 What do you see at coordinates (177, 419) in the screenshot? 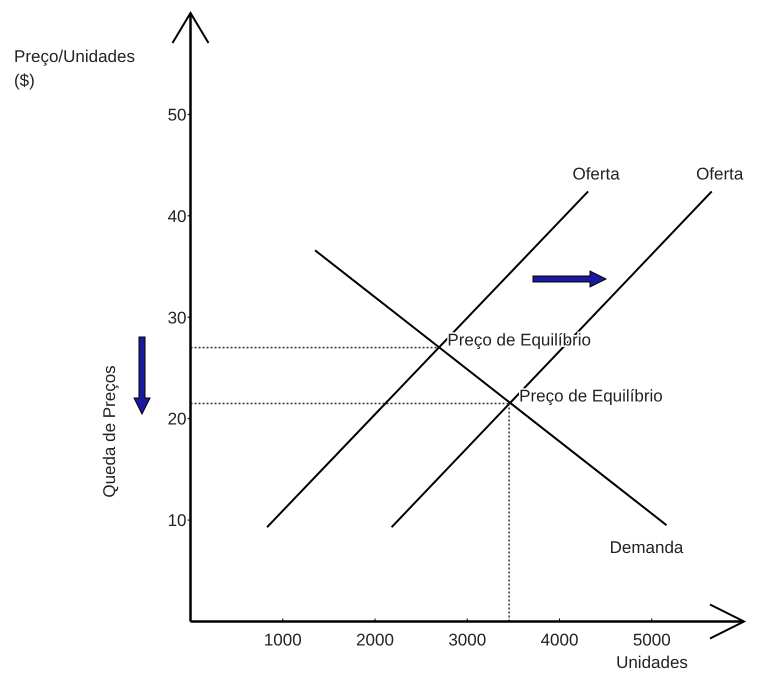
I see `y-tick-label: 20` at bounding box center [177, 419].